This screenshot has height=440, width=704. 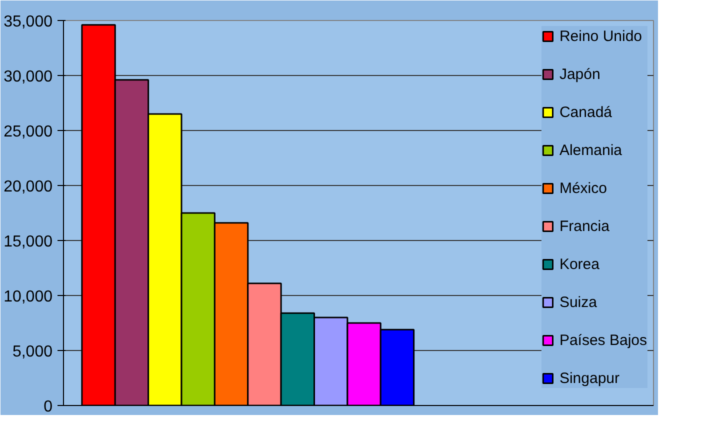 I want to click on y-tick-label: 35,000, so click(x=28, y=22).